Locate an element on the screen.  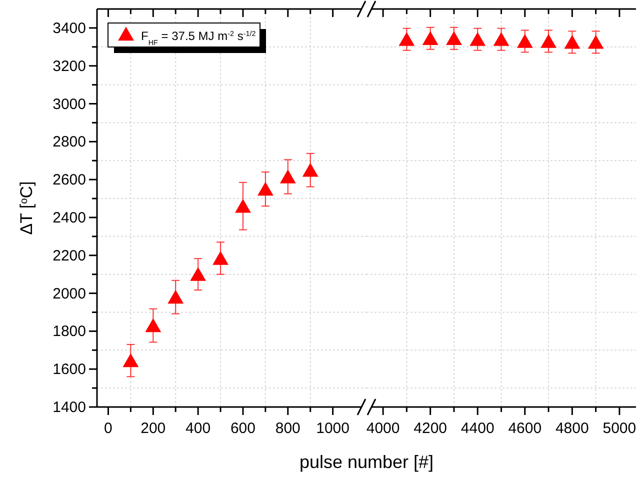
x-tick-label: 0 is located at coordinates (108, 428).